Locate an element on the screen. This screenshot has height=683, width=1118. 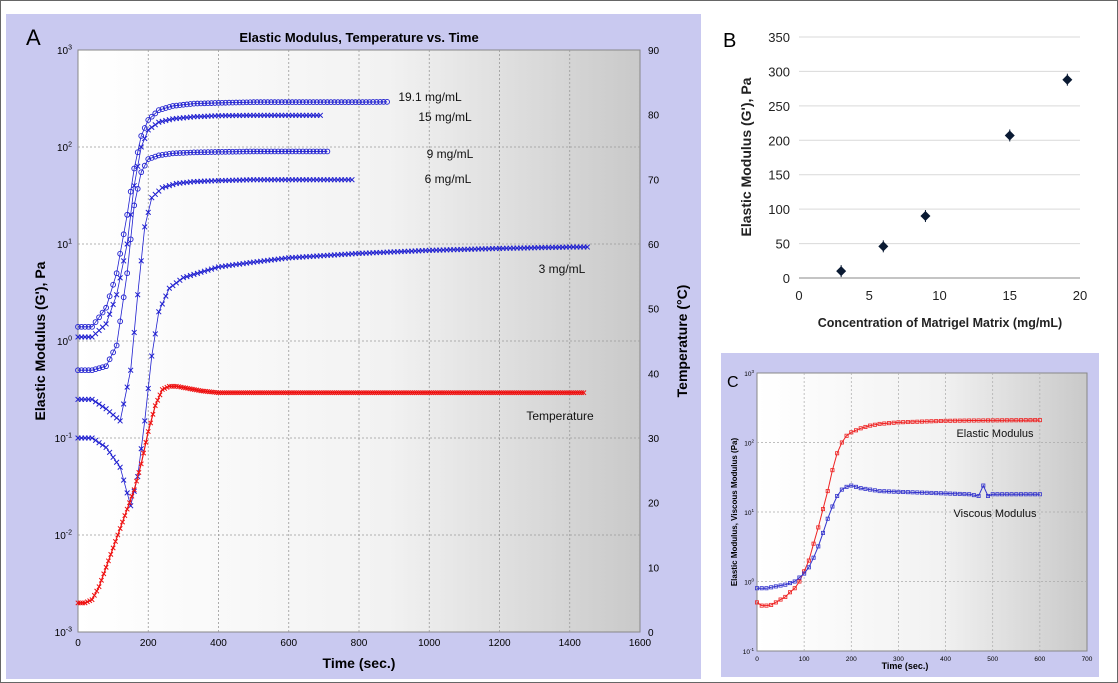
y2-tick-label: 70 is located at coordinates (654, 180).